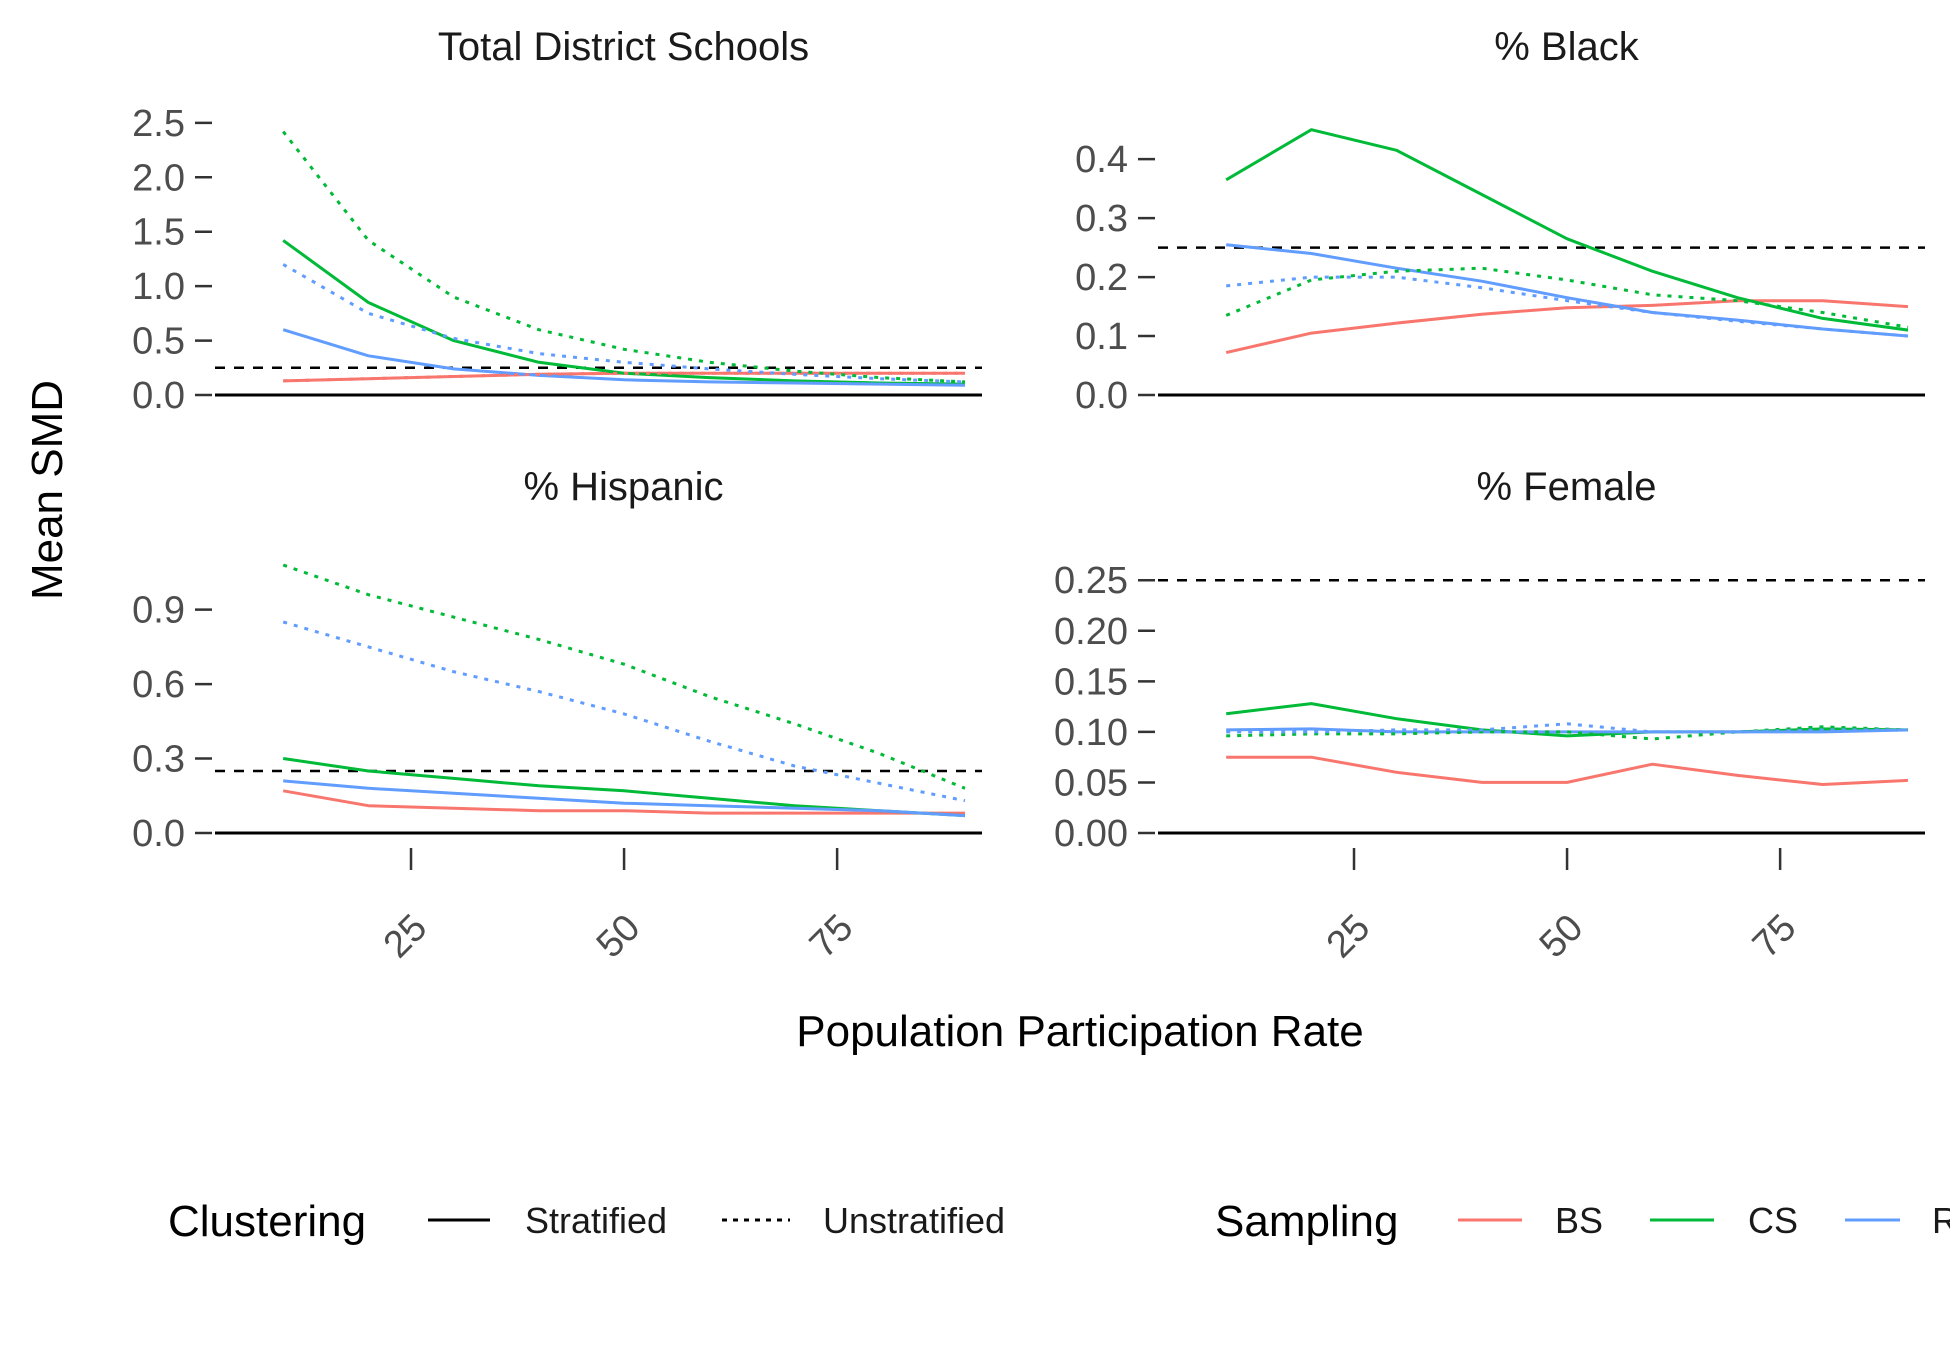 The width and height of the screenshot is (1950, 1350). I want to click on panel-title: % Female, so click(1566, 487).